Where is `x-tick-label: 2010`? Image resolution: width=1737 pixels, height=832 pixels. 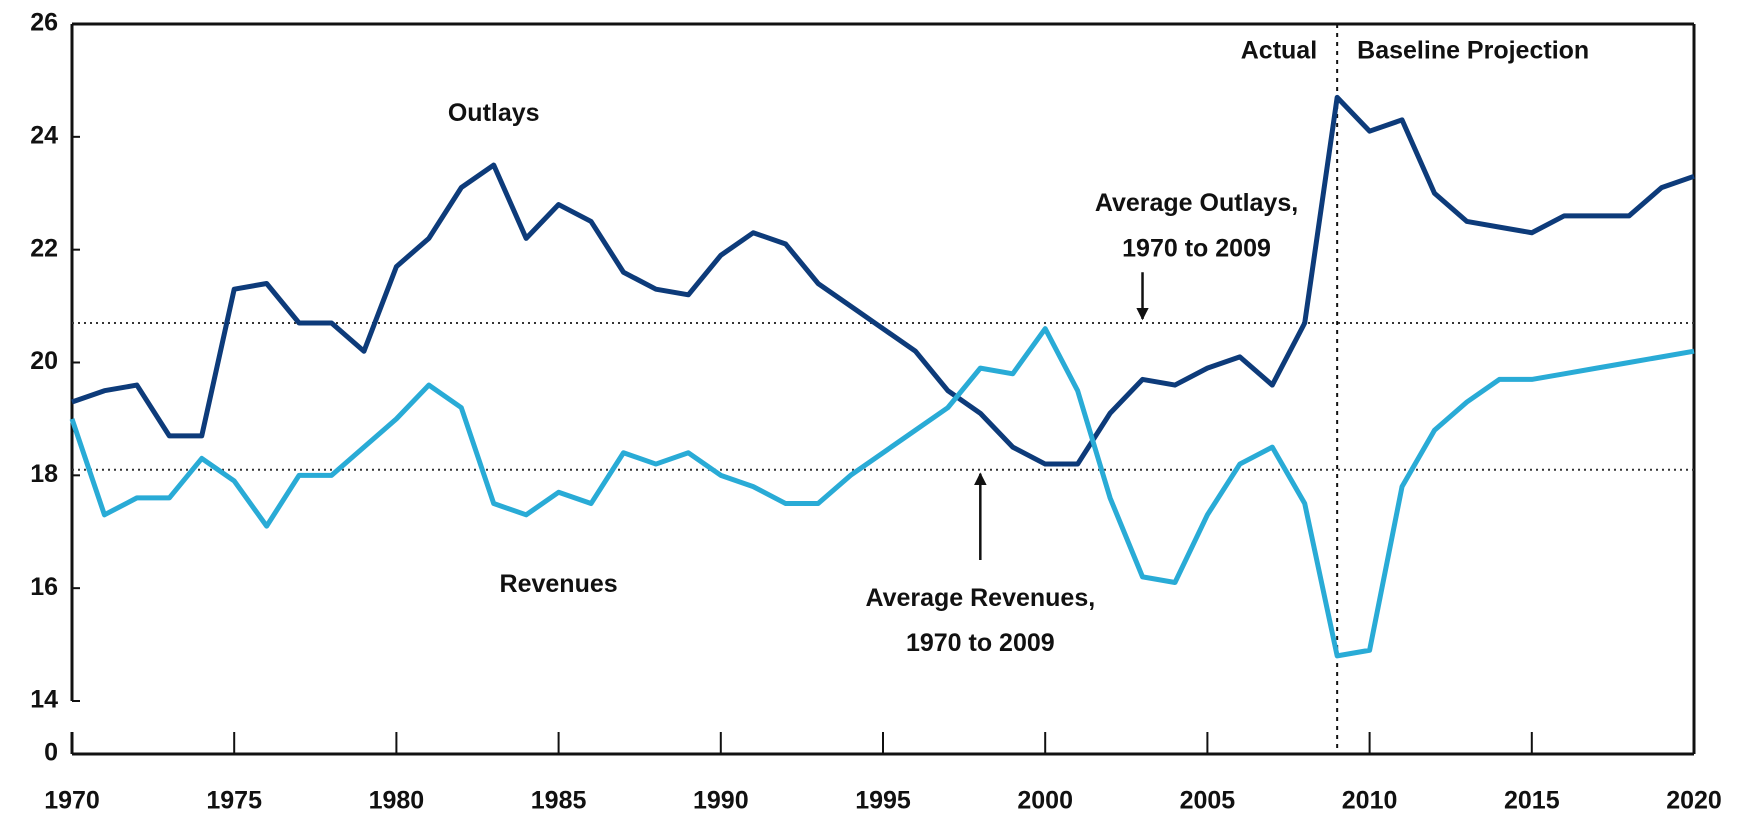
x-tick-label: 2010 is located at coordinates (1370, 801).